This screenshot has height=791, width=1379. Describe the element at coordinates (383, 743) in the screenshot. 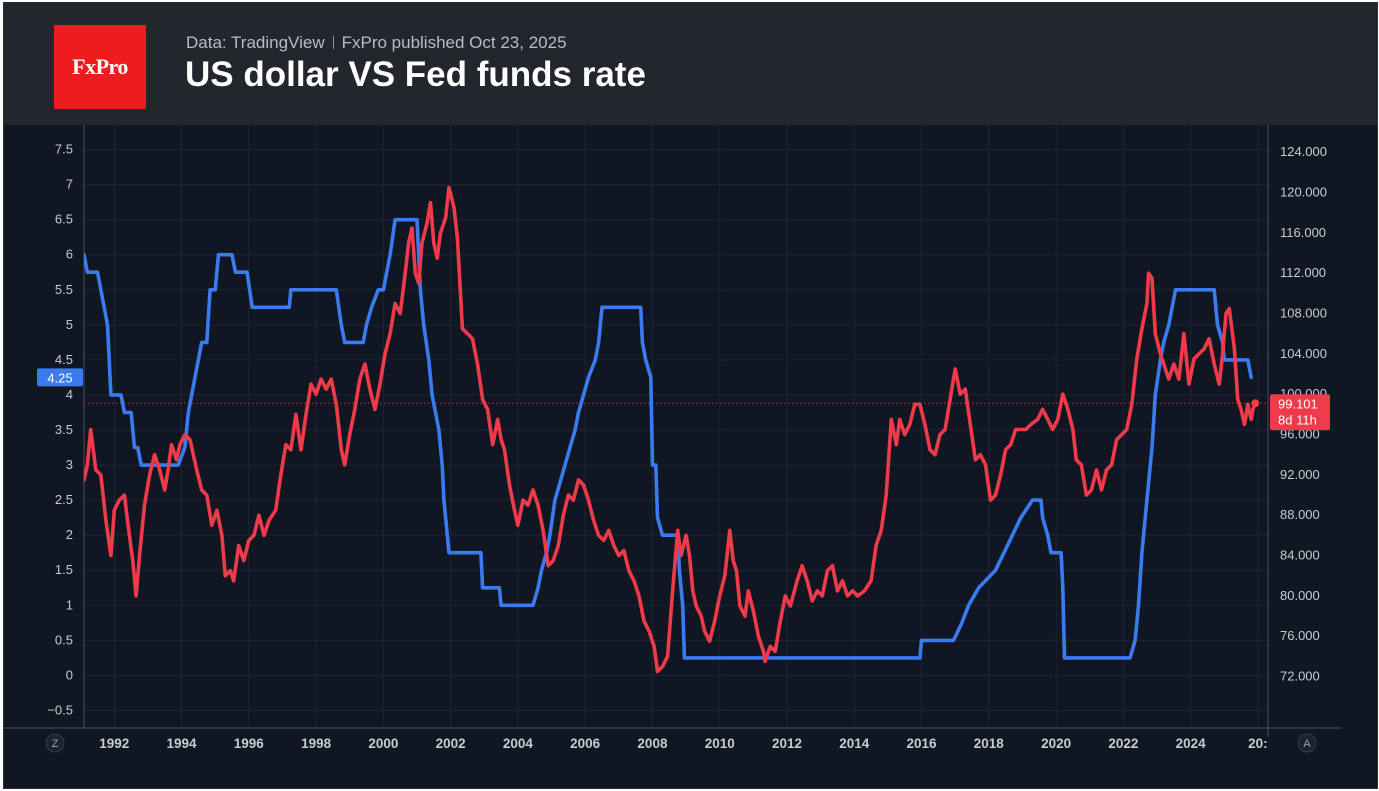

I see `x-axis-tick: 2000` at that location.